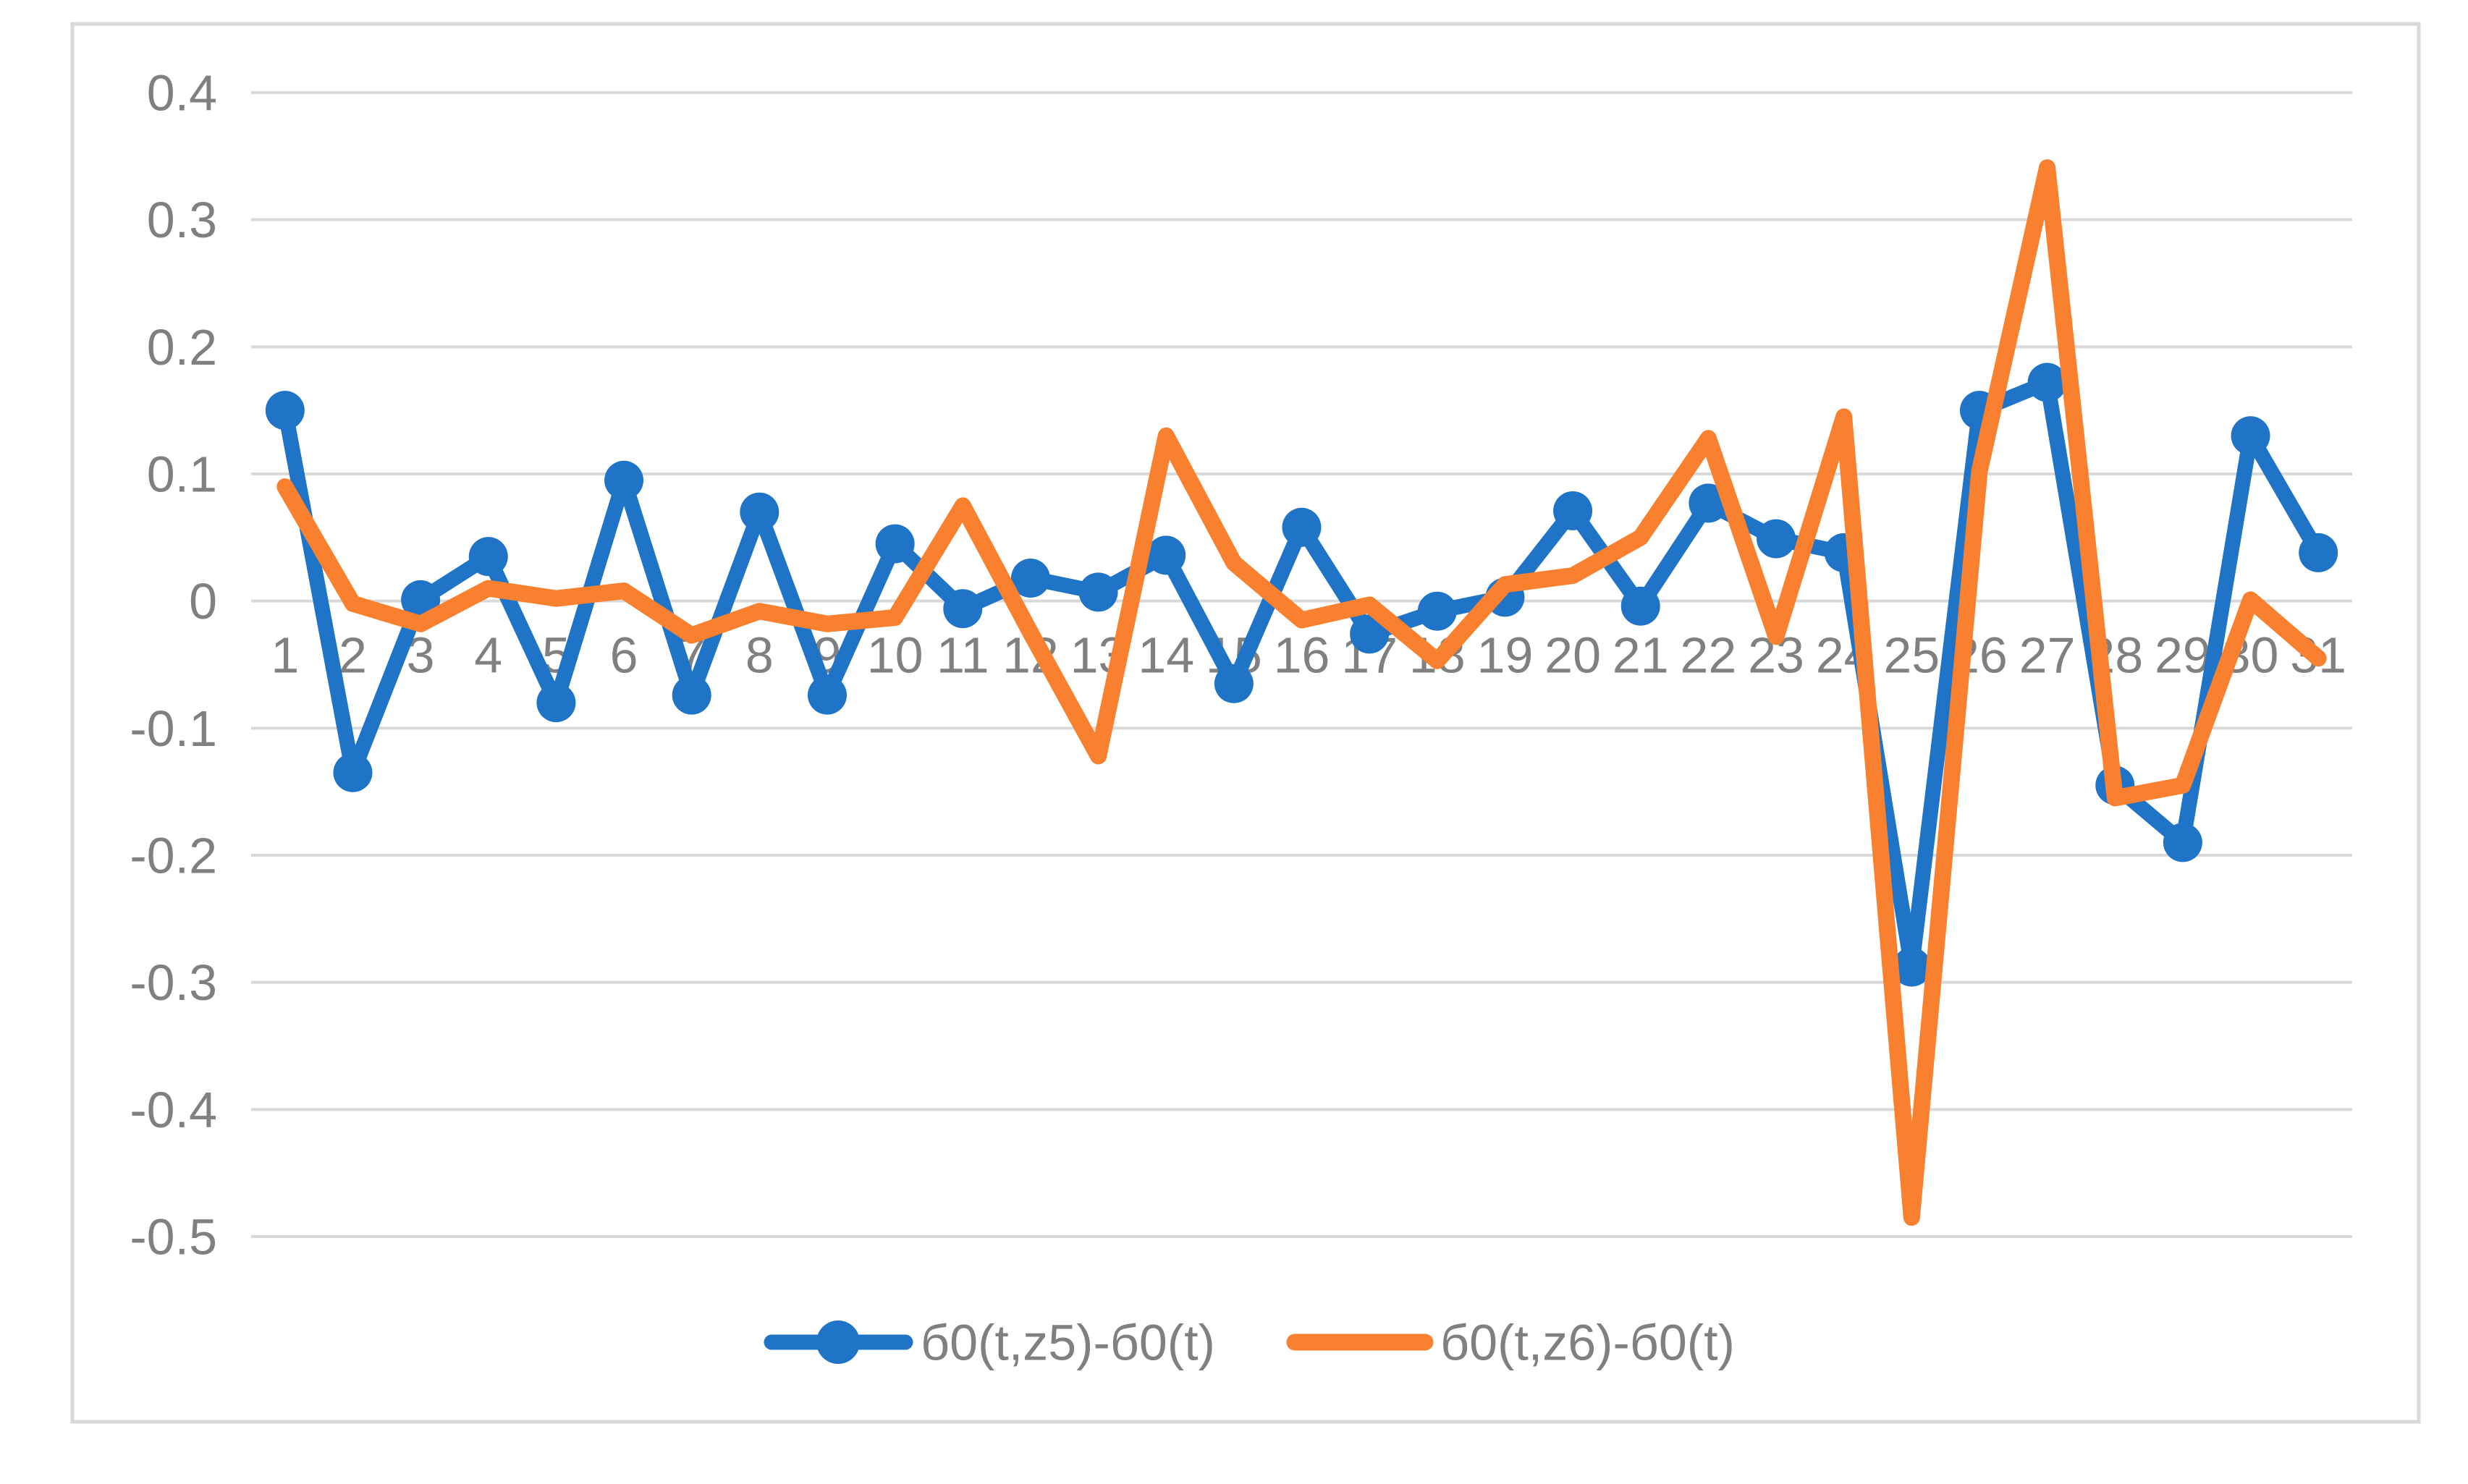 This screenshot has height=1484, width=2468. What do you see at coordinates (1504, 655) in the screenshot?
I see `x-tick-label: 19` at bounding box center [1504, 655].